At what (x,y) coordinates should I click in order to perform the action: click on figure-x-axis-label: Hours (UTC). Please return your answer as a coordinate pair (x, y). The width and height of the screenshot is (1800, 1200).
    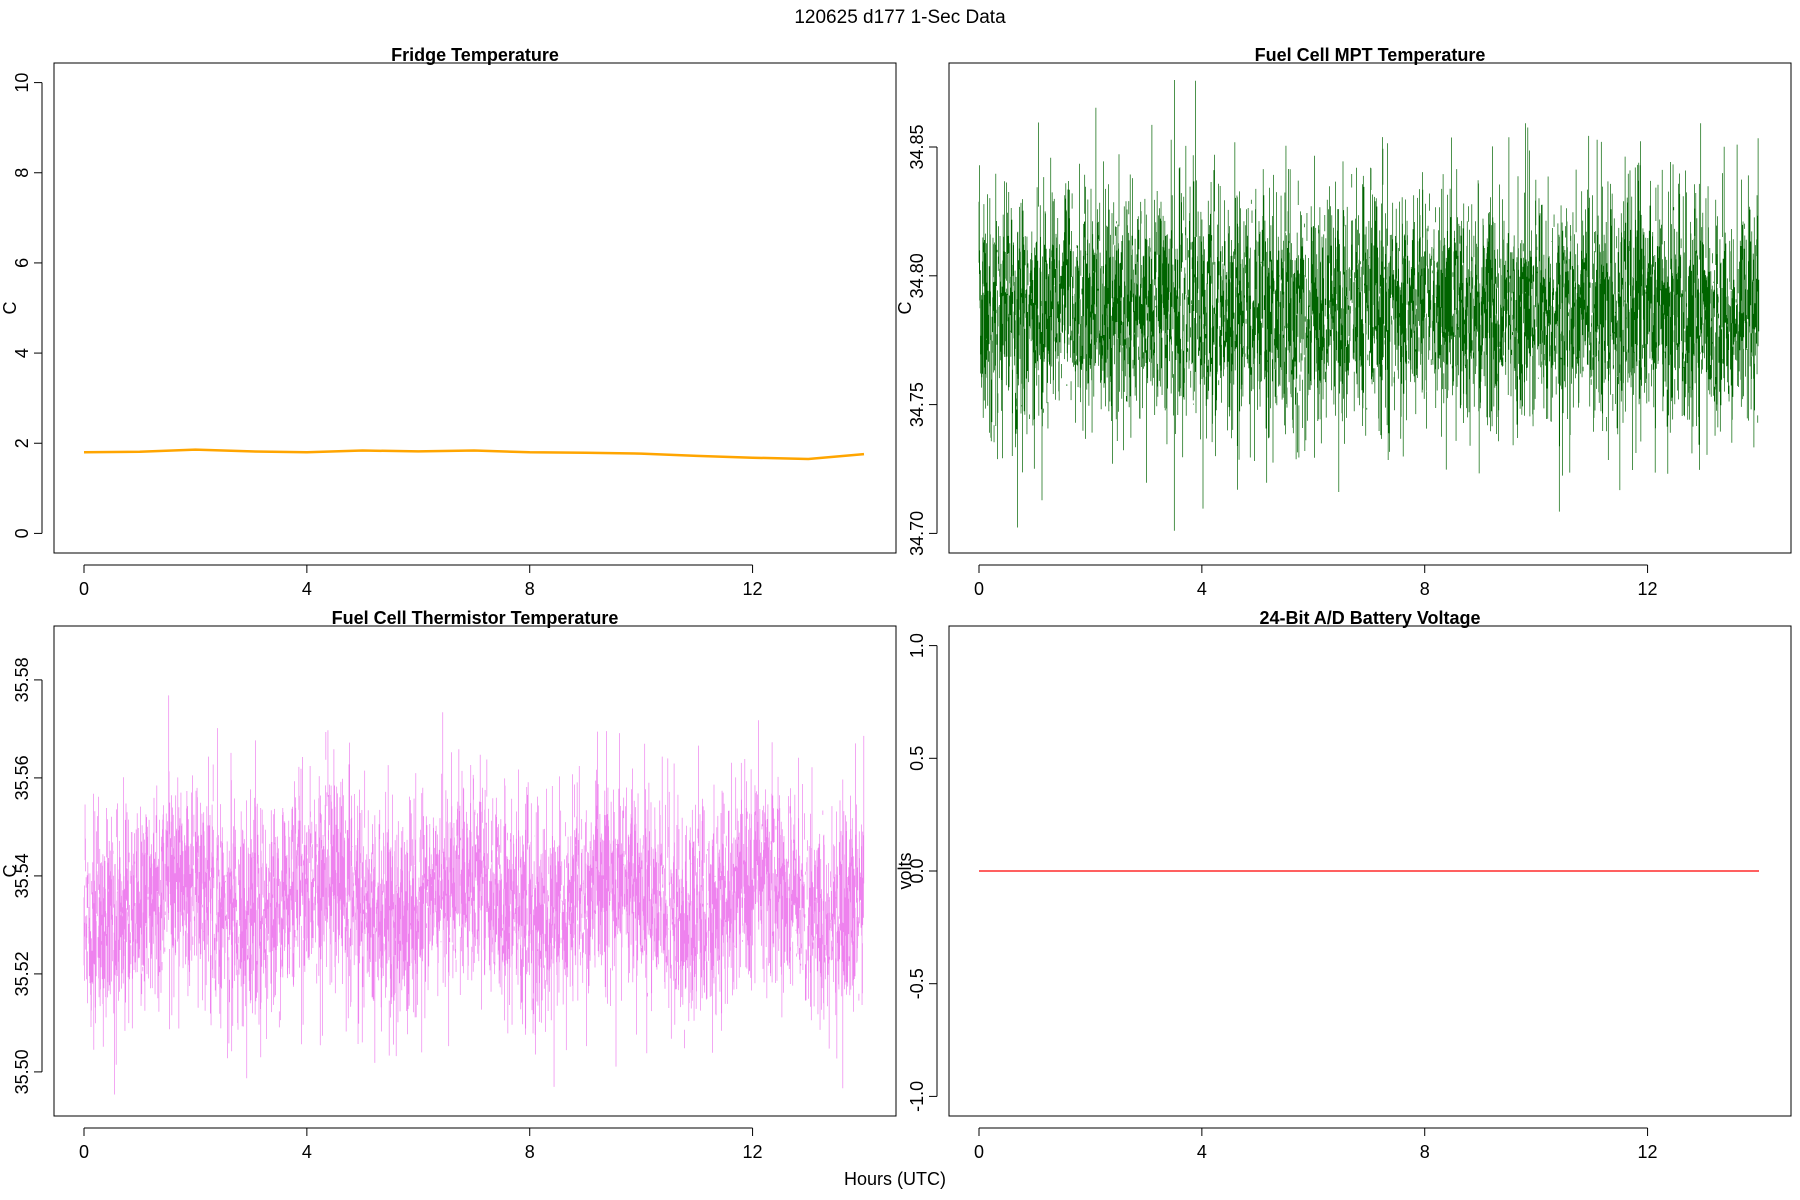
    Looking at the image, I should click on (895, 1179).